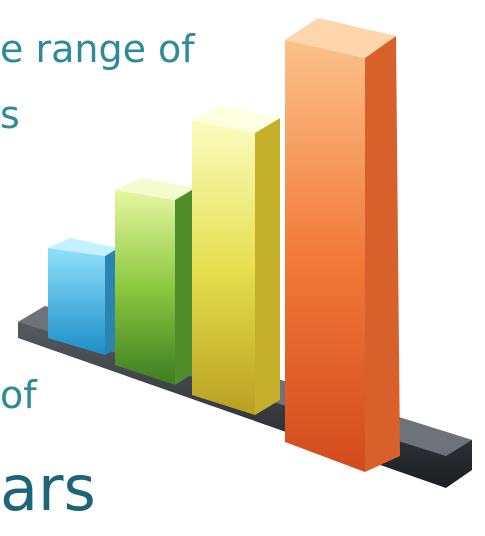  What do you see at coordinates (83, 296) in the screenshot?
I see `bar-blue` at bounding box center [83, 296].